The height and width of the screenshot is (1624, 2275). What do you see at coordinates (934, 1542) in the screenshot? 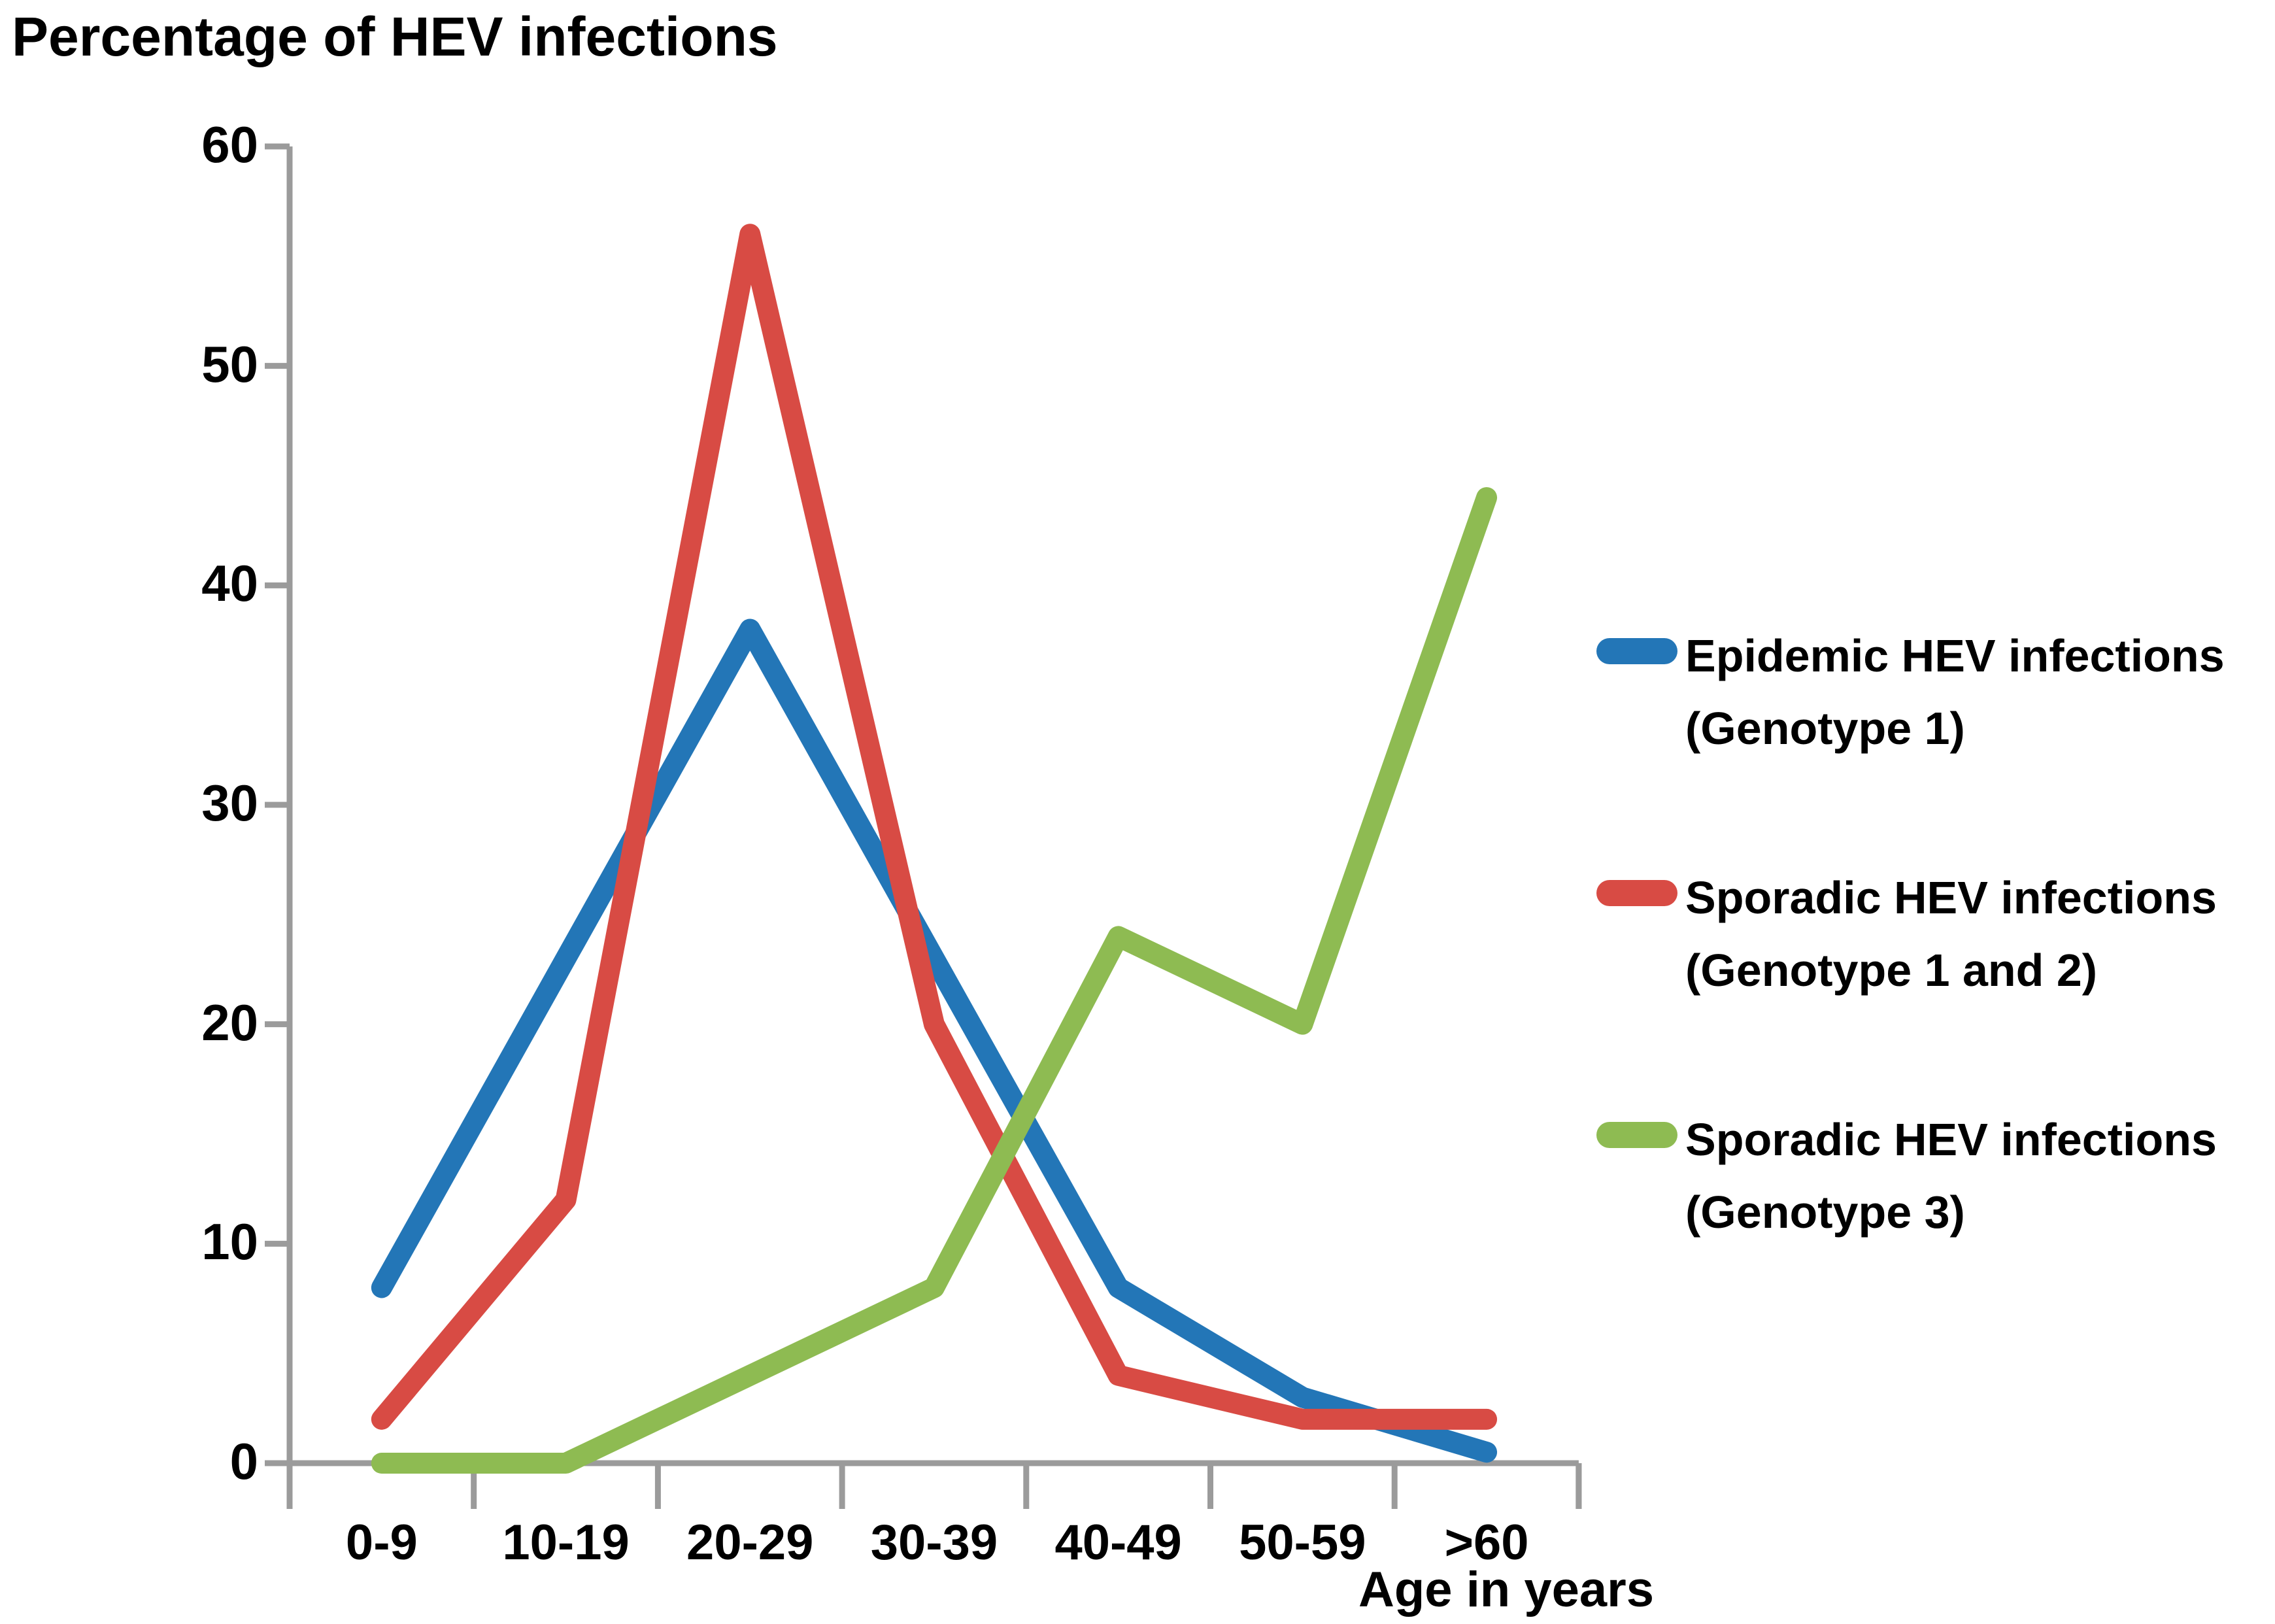
I see `x-tick-label: 30-39` at bounding box center [934, 1542].